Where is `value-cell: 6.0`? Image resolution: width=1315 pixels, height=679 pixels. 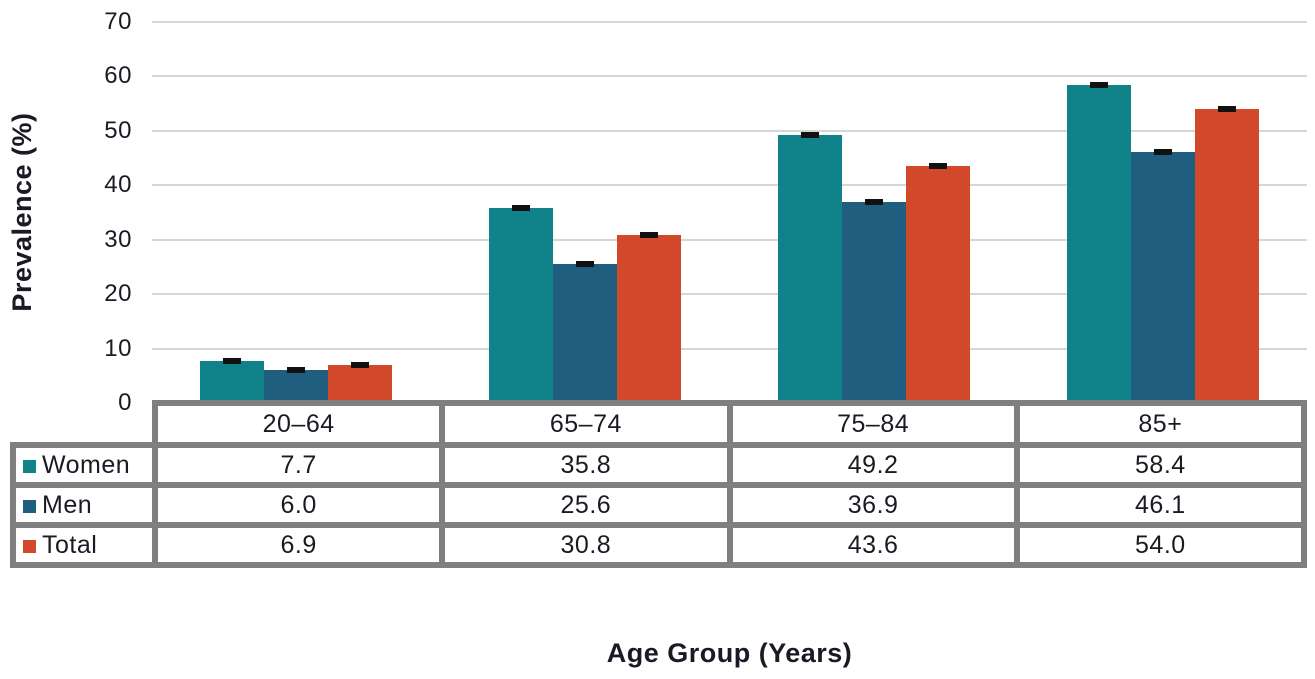 value-cell: 6.0 is located at coordinates (298, 505).